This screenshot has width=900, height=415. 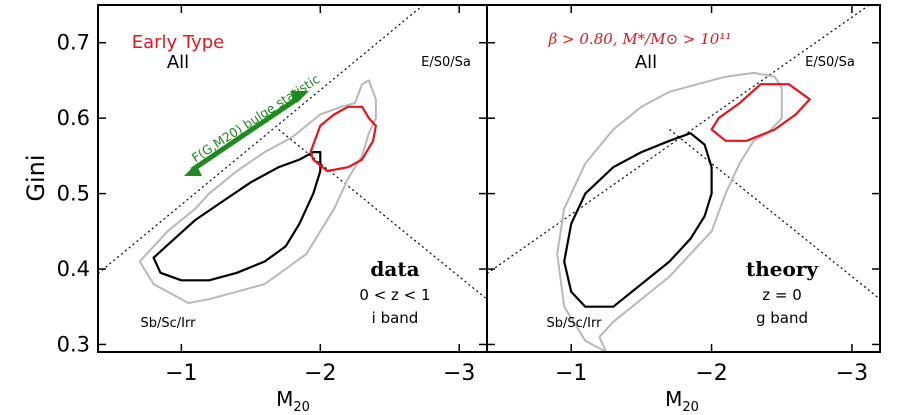 What do you see at coordinates (36, 177) in the screenshot?
I see `y-axis-label: Gini` at bounding box center [36, 177].